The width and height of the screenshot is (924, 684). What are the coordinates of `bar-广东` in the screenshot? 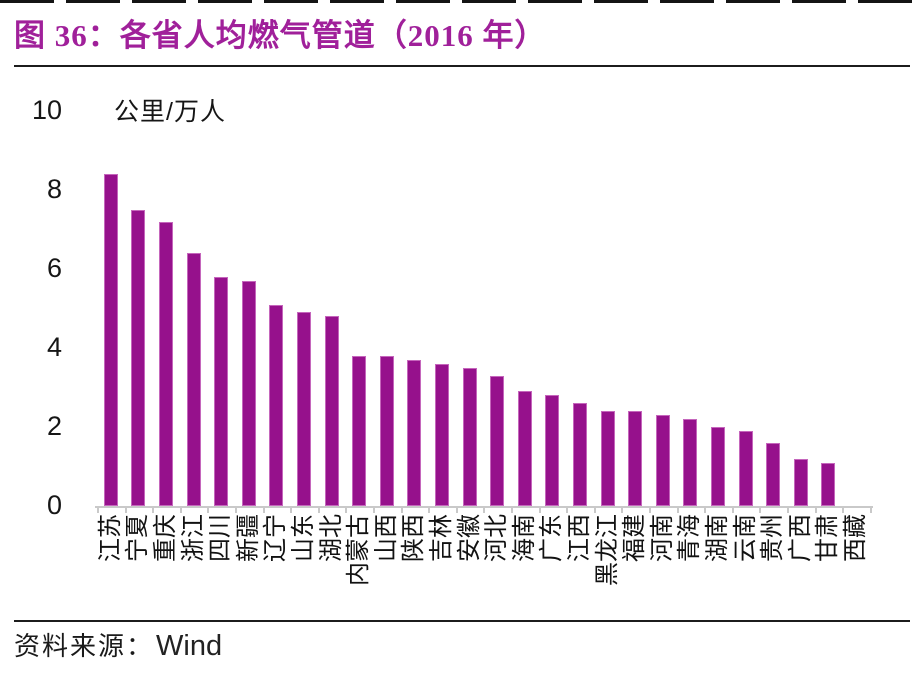 It's located at (552, 450).